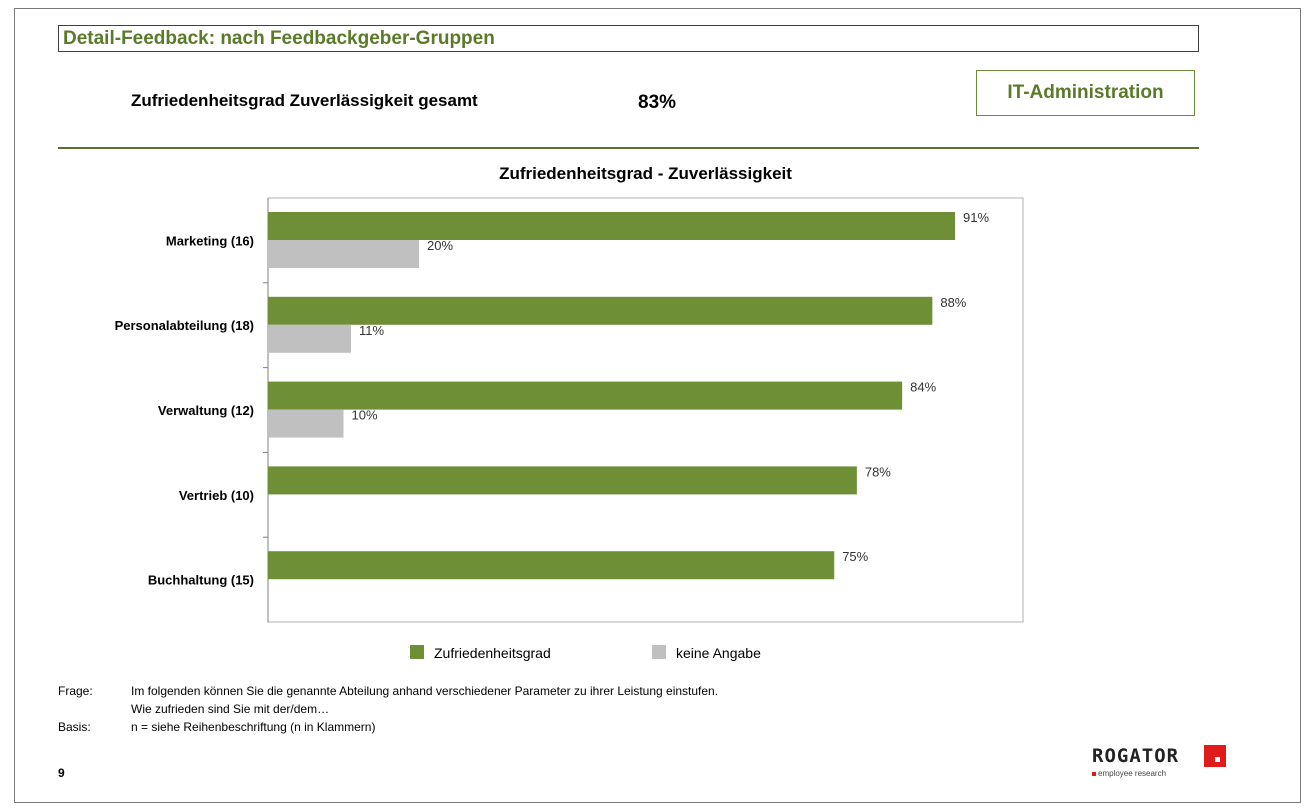  I want to click on frage-label: Frage:, so click(75, 691).